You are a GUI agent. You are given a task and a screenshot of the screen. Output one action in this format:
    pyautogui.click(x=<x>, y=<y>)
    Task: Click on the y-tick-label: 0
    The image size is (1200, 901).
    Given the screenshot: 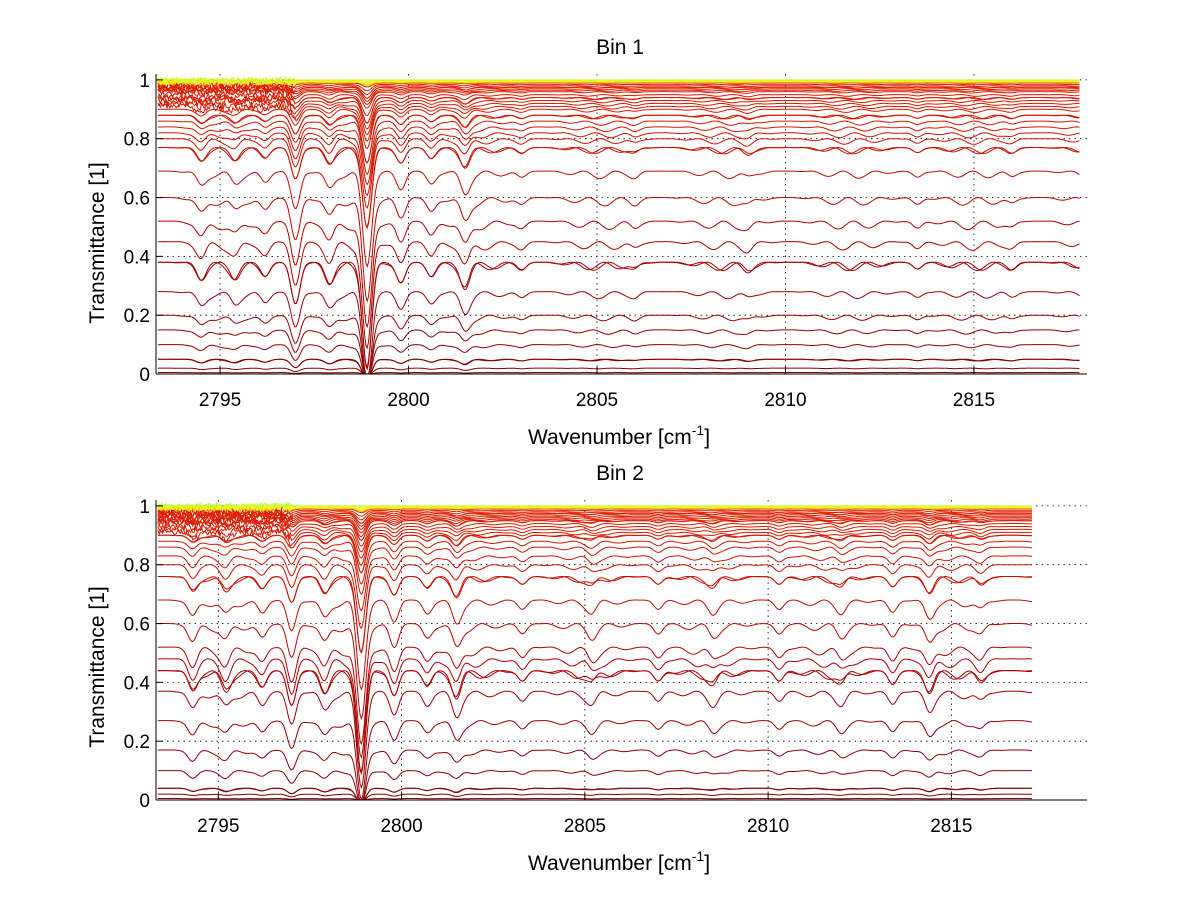 What is the action you would take?
    pyautogui.click(x=144, y=375)
    